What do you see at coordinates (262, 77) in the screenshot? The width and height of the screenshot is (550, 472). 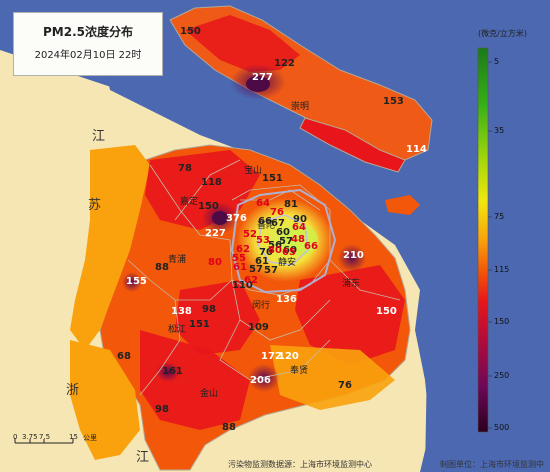 I see `value-label: 277` at bounding box center [262, 77].